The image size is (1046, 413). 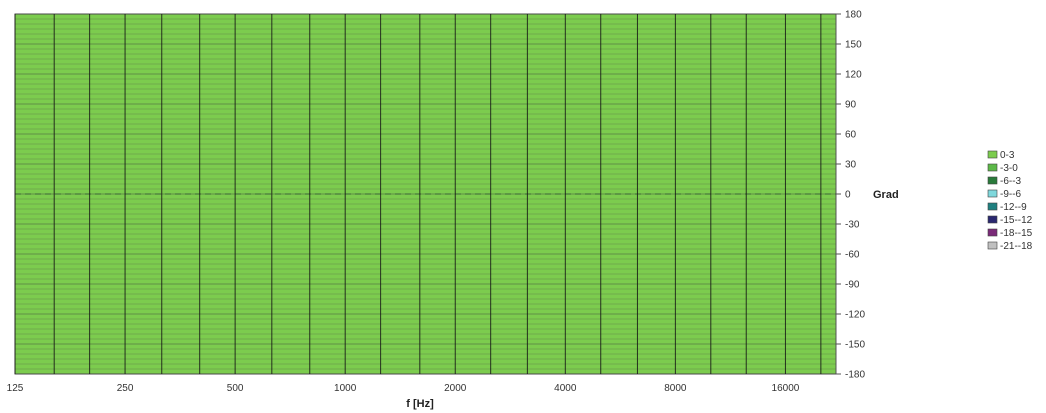 What do you see at coordinates (125, 388) in the screenshot?
I see `x-tick-label: 250` at bounding box center [125, 388].